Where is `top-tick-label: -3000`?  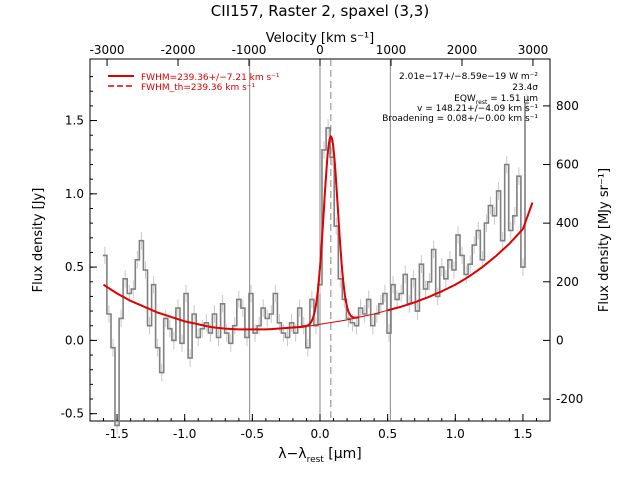
top-tick-label: -3000 is located at coordinates (107, 50).